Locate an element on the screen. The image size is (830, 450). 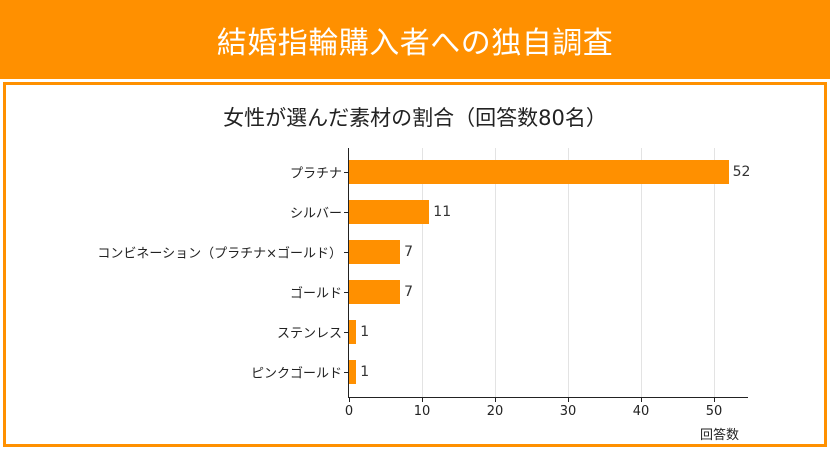
chart-title: 女性が選んだ素材の割合（回答数80名） is located at coordinates (415, 118).